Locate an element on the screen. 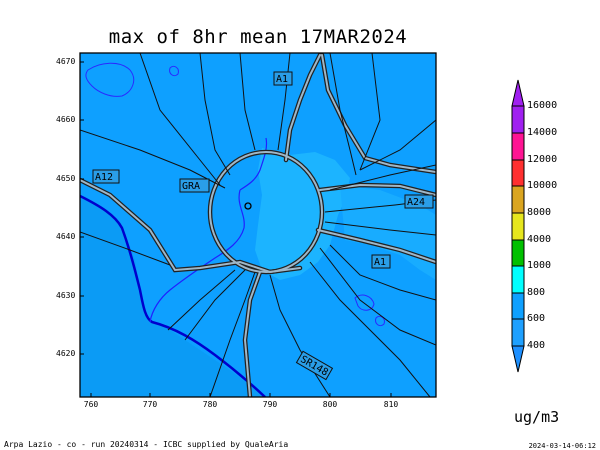 Image resolution: width=600 pixels, height=450 pixels. hill-contour-east is located at coordinates (369, 310).